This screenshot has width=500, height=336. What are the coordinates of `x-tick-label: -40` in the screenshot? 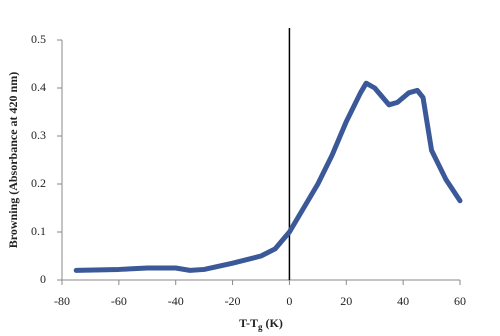 It's located at (176, 301).